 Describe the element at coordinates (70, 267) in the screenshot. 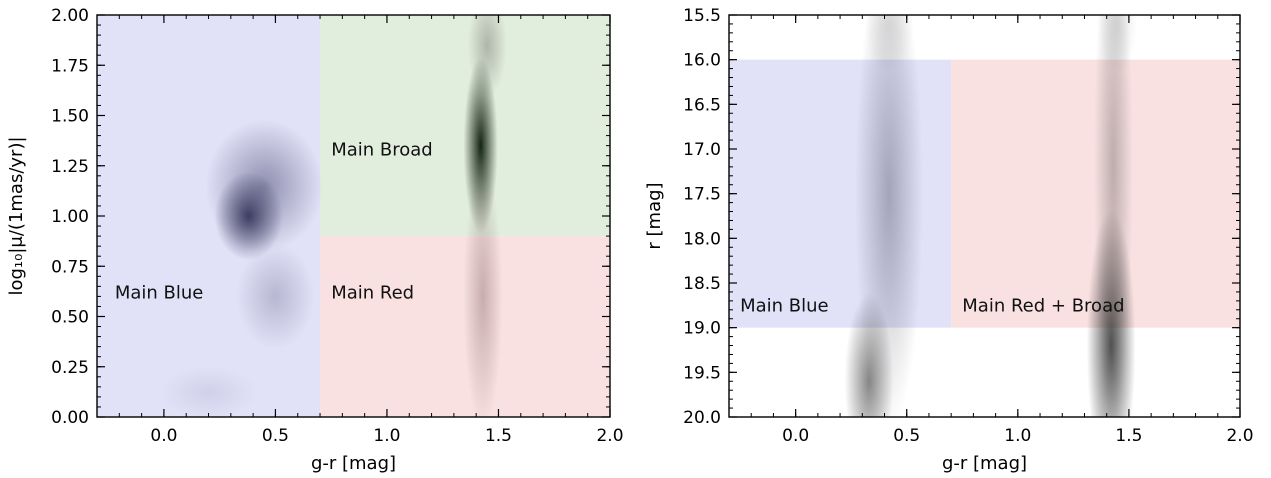

I see `y-tick-label: 0.75` at that location.